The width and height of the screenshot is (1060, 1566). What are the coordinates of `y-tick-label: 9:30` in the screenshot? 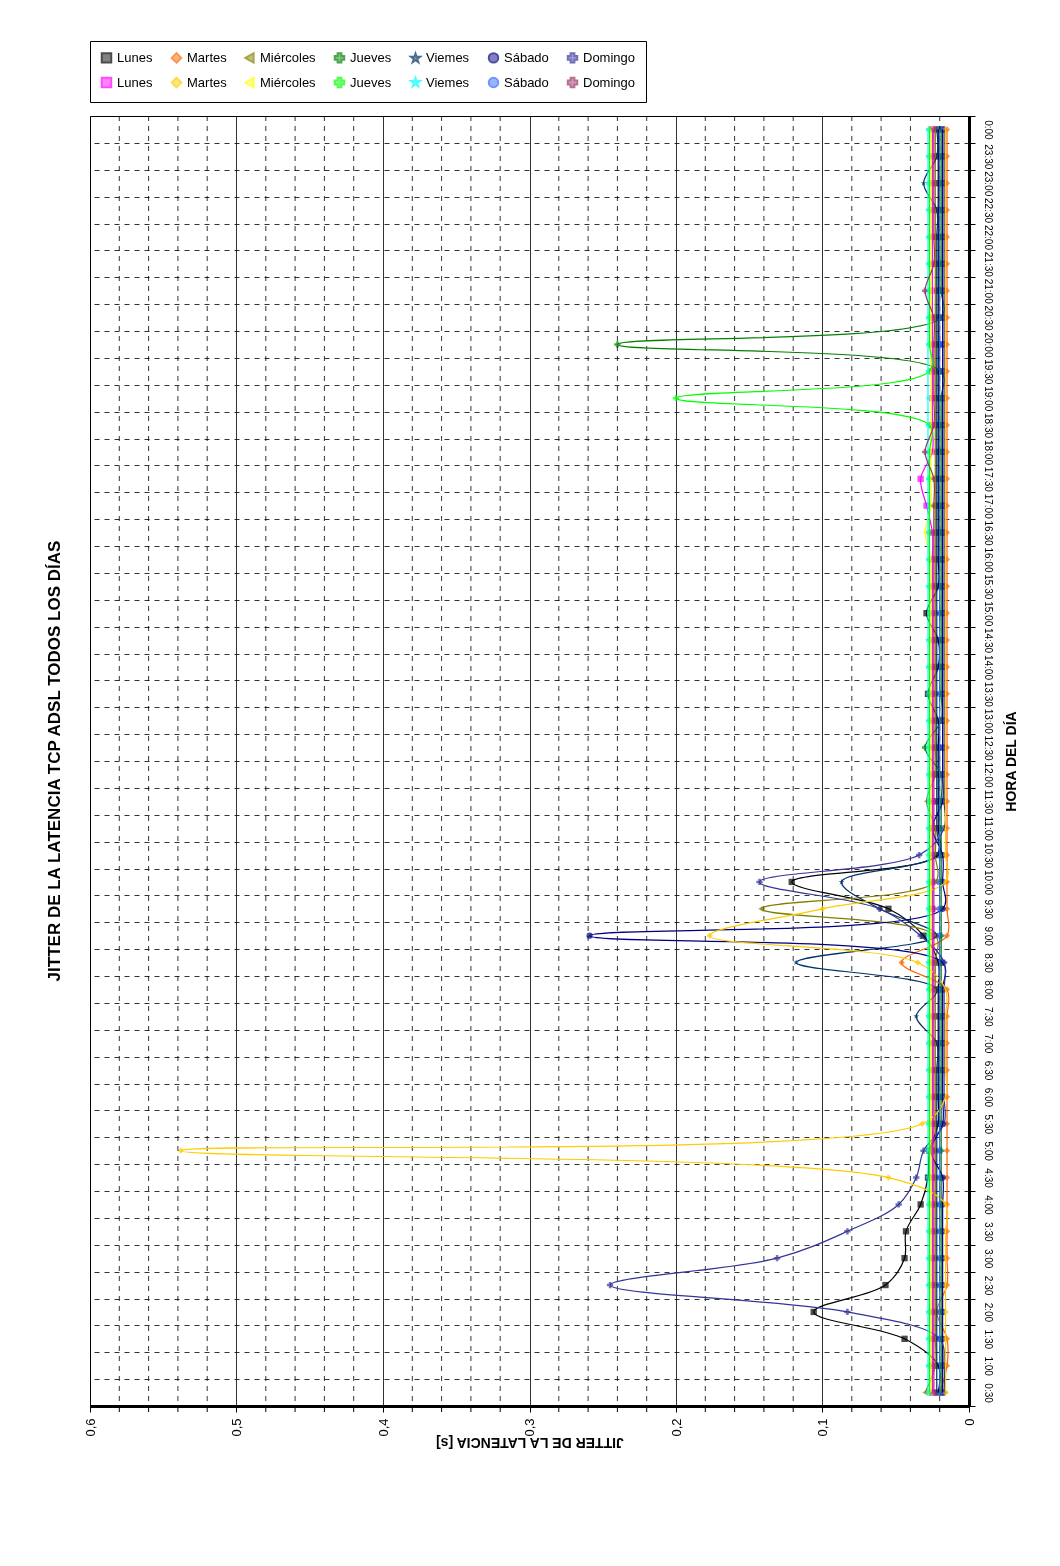 It's located at (988, 909).